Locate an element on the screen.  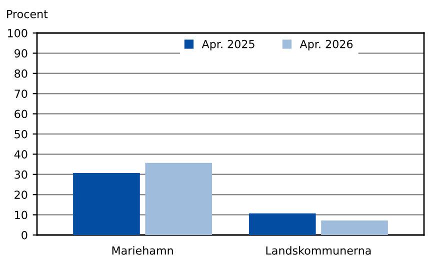
y-tick-label: 30 is located at coordinates (21, 174).